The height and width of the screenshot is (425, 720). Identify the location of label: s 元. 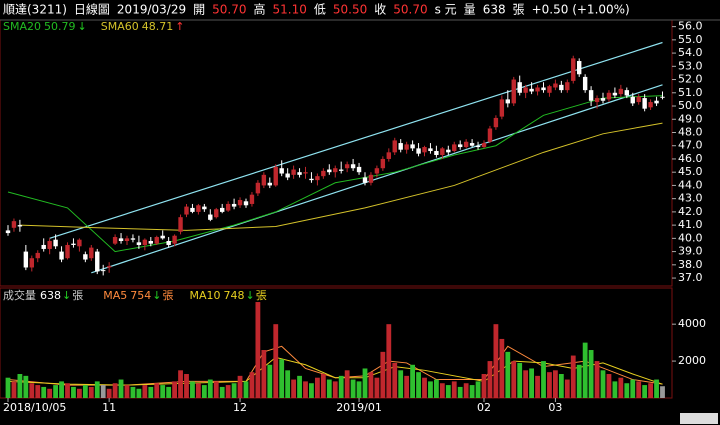
(446, 10).